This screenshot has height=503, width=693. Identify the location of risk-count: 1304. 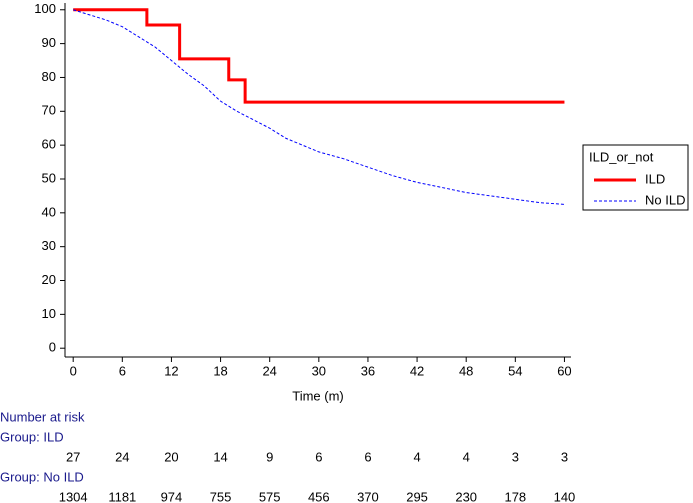
(73, 496).